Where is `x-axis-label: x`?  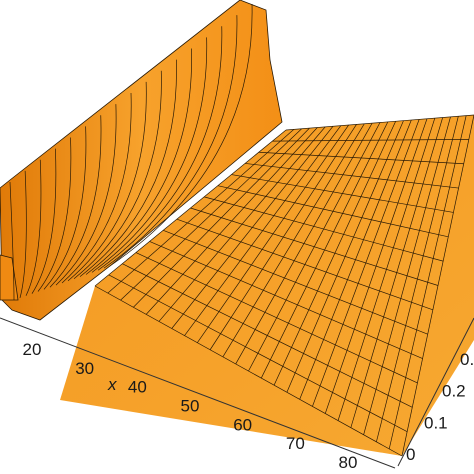
x-axis-label: x is located at coordinates (112, 384).